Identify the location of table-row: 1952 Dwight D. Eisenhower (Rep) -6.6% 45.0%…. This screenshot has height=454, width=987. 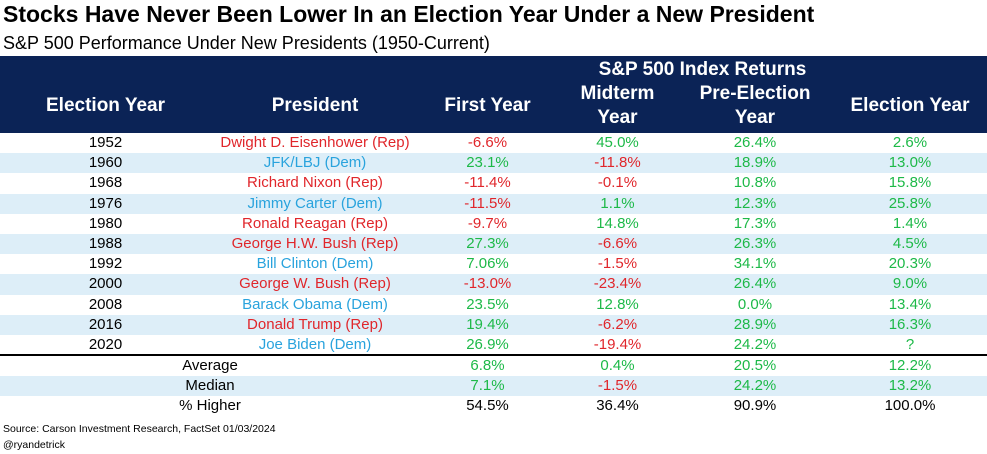
(493, 143).